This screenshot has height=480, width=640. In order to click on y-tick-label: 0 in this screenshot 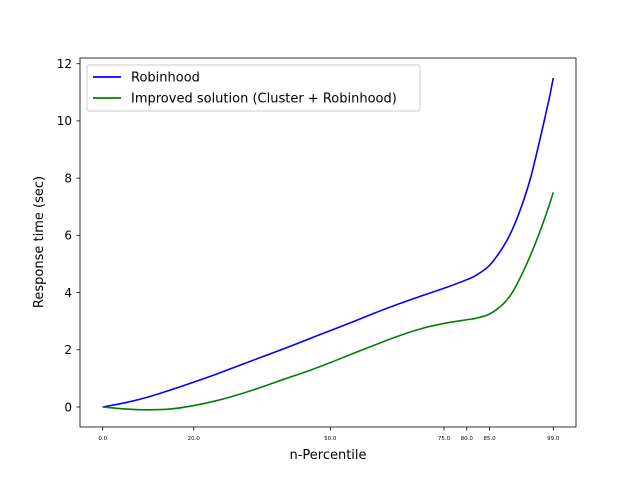, I will do `click(68, 407)`.